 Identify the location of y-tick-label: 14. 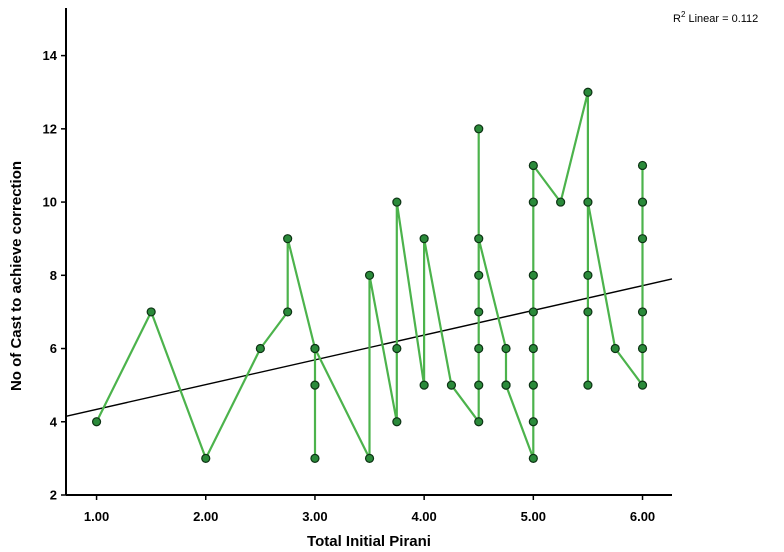
(50, 55).